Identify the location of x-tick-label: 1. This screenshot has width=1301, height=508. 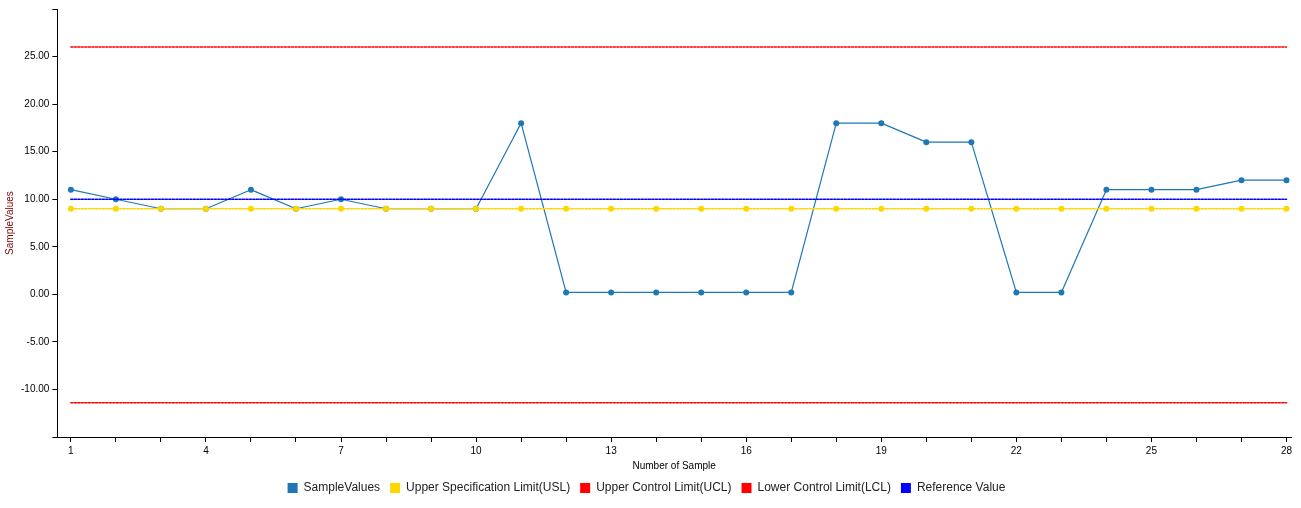
(71, 450).